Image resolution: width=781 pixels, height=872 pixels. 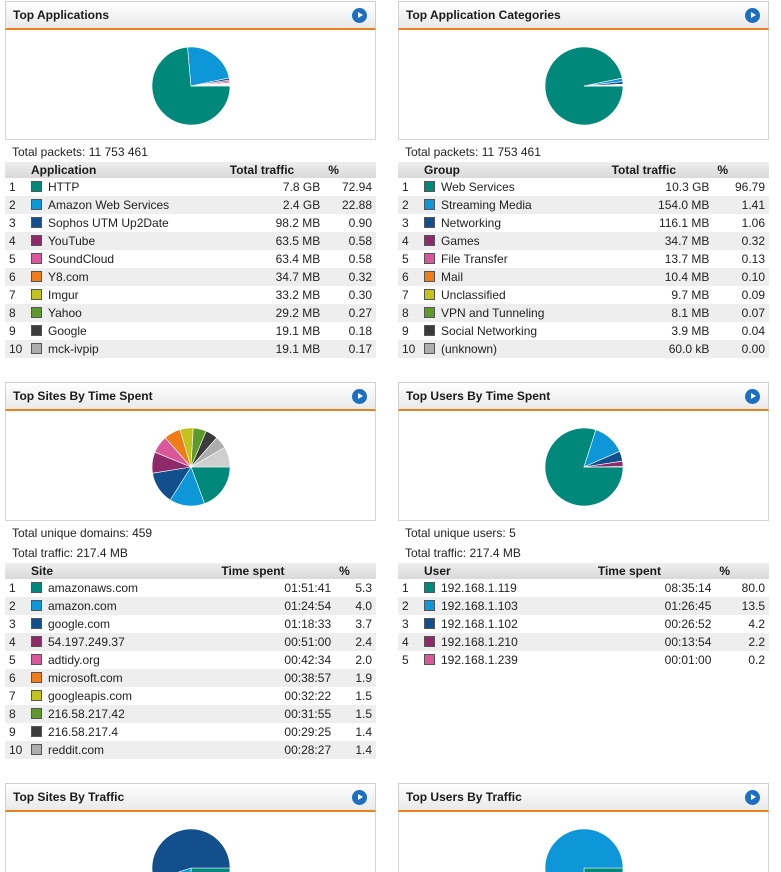 I want to click on row-percent: 22.88, so click(x=350, y=205).